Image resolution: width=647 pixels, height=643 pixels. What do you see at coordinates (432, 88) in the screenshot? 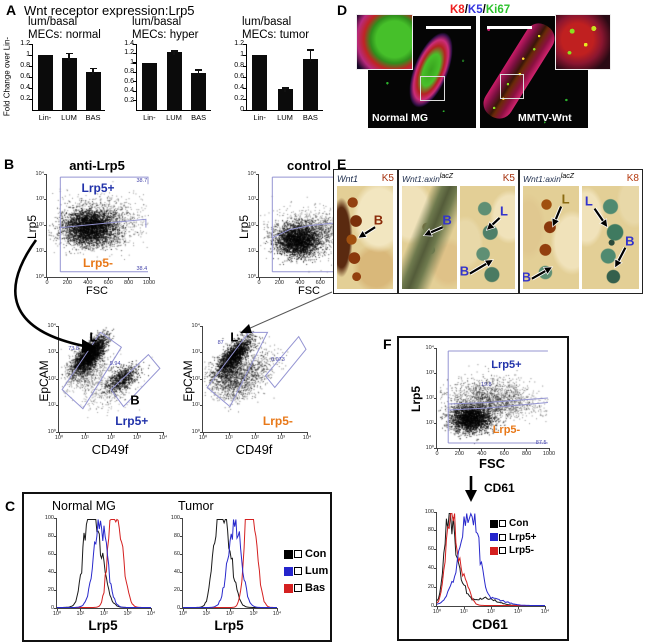
I see `zoom-region-box` at bounding box center [432, 88].